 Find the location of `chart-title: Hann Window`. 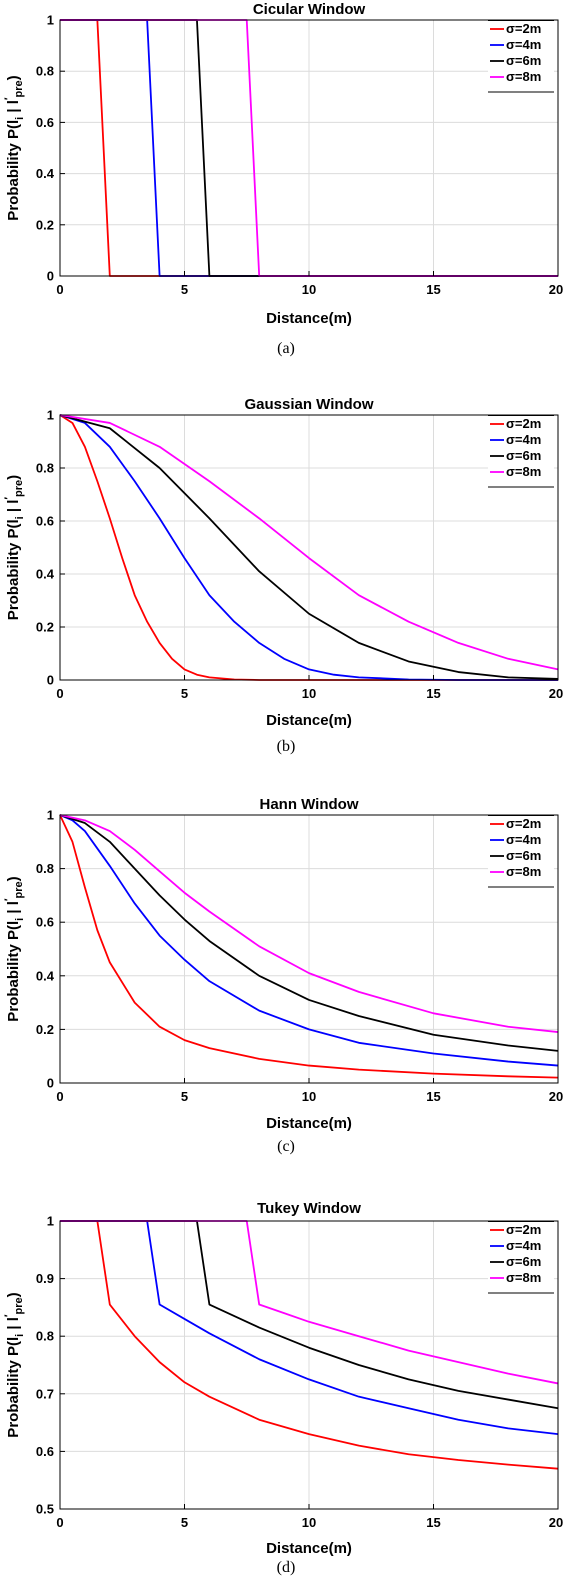

chart-title: Hann Window is located at coordinates (308, 804).